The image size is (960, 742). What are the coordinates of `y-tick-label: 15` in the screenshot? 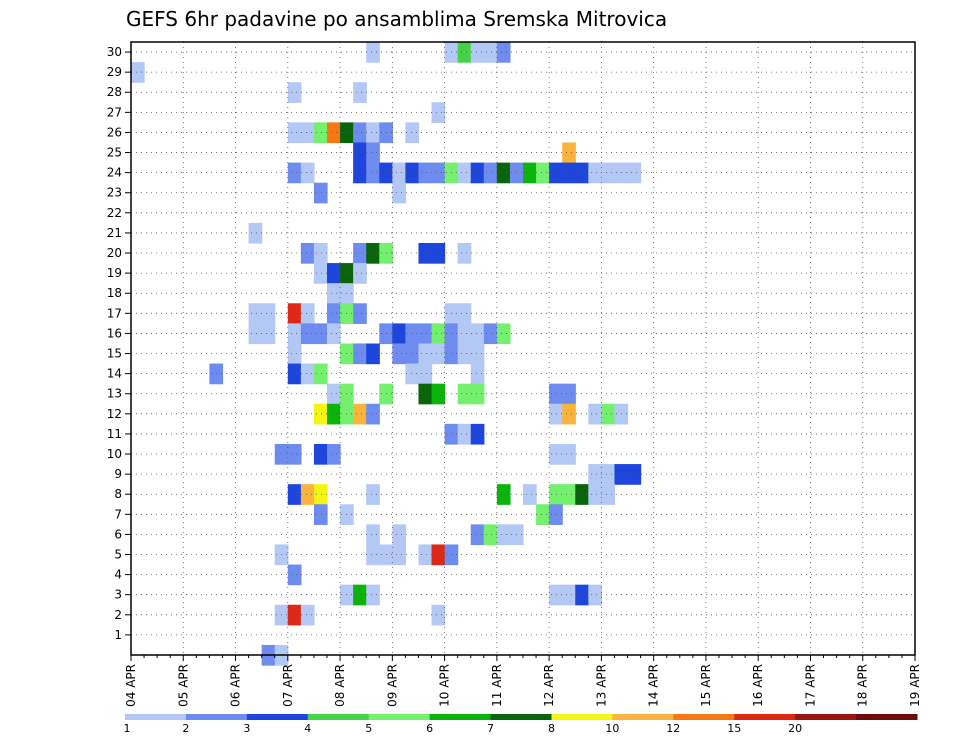 It's located at (114, 354).